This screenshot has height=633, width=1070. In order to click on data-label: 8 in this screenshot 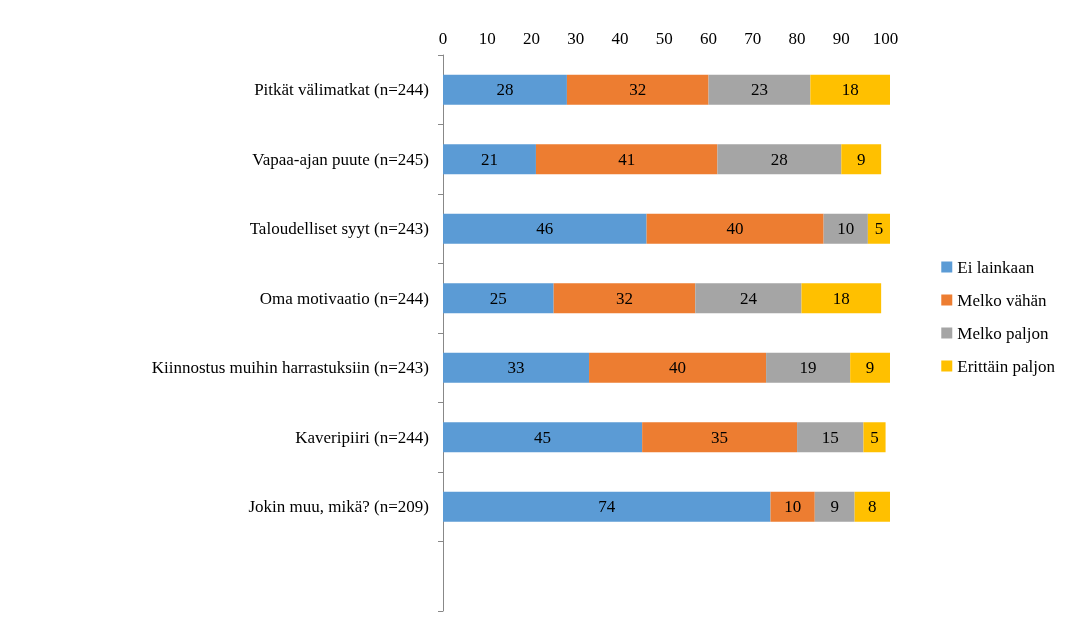, I will do `click(872, 507)`.